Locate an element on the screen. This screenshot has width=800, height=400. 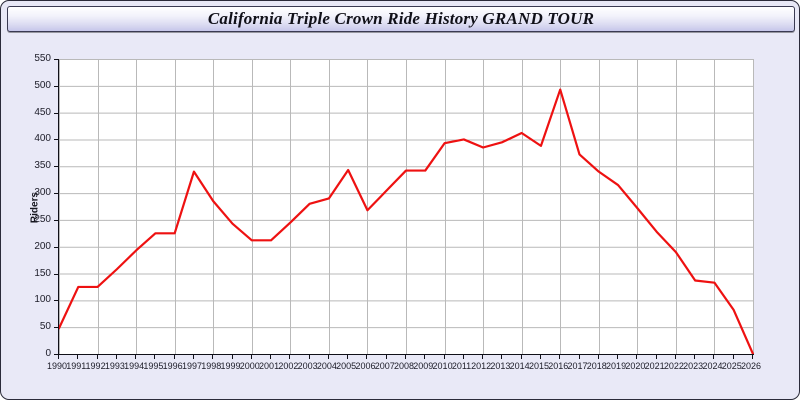
x-axis-tick-label: 2018 is located at coordinates (596, 366).